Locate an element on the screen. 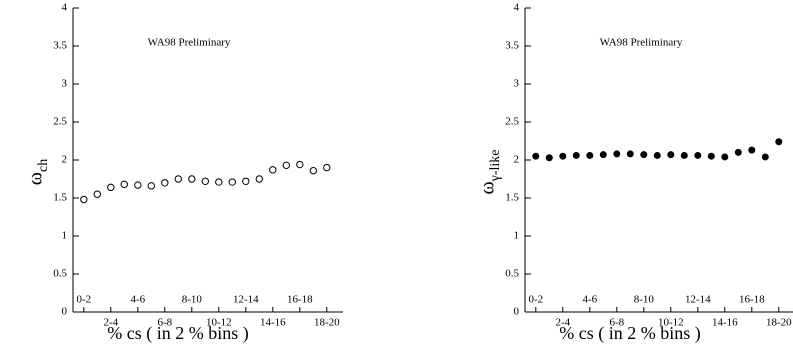 The width and height of the screenshot is (793, 349). y-axis-label: ωch is located at coordinates (38, 172).